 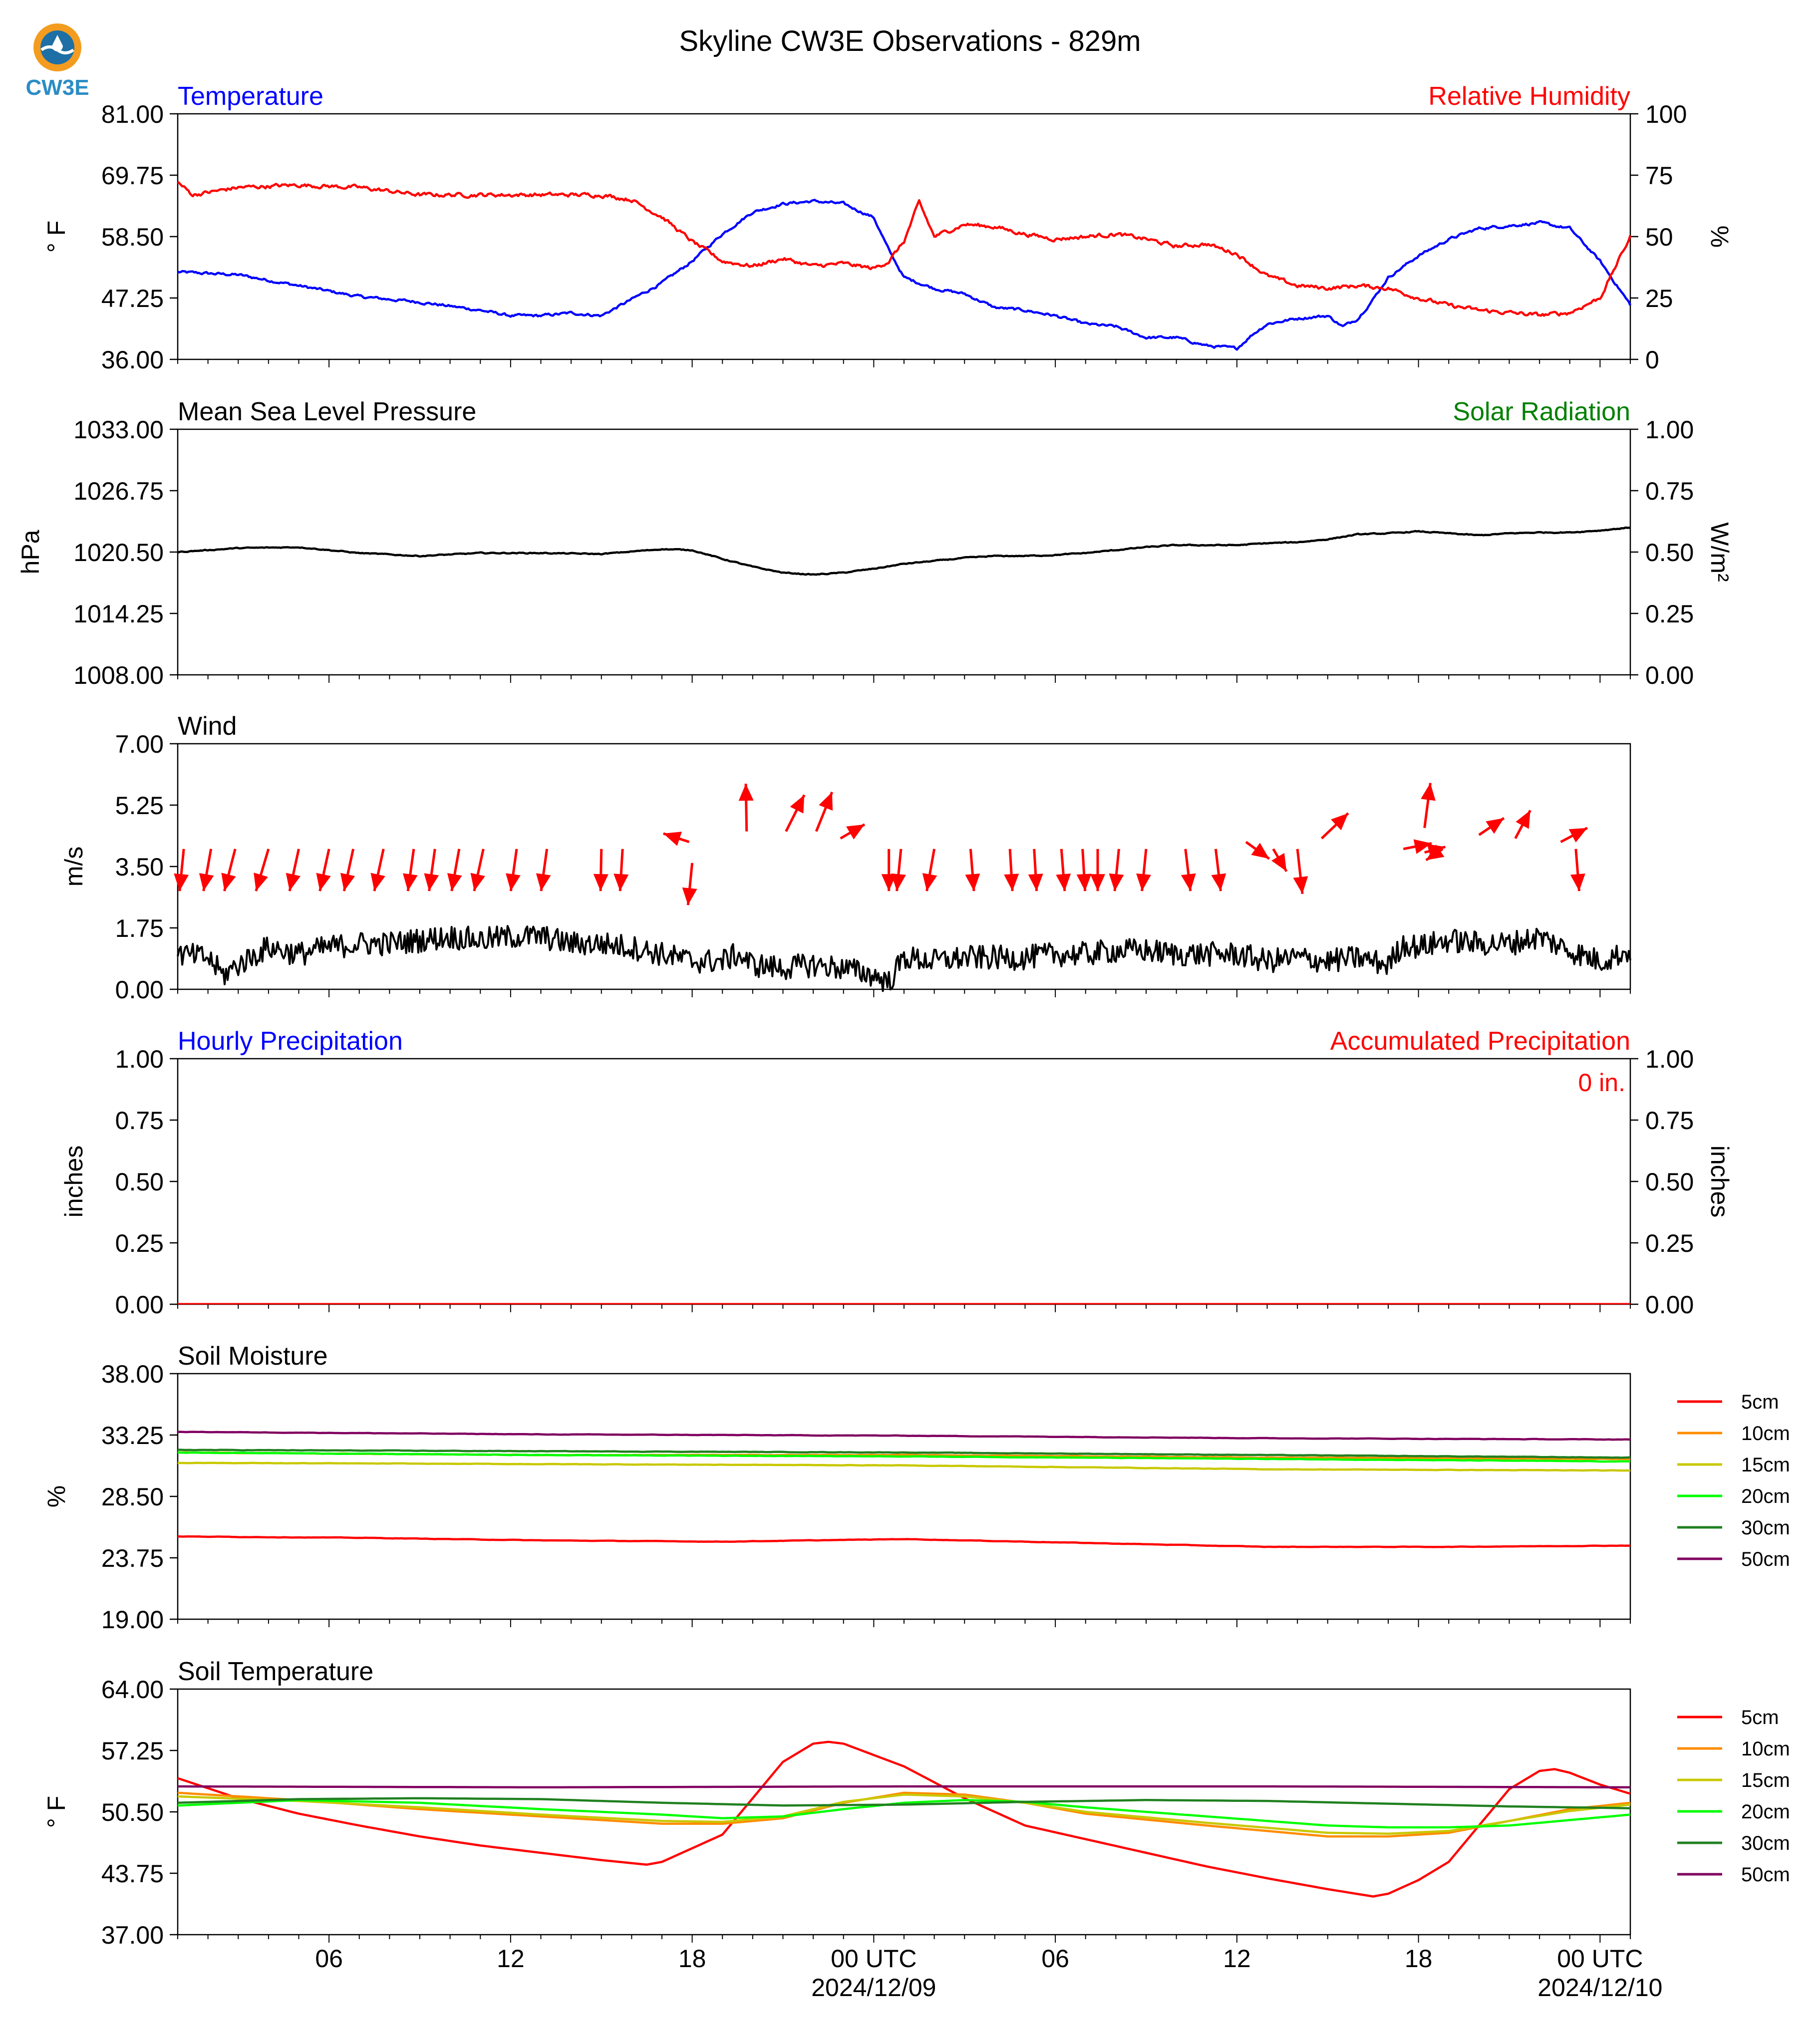 What do you see at coordinates (132, 1620) in the screenshot?
I see `y-tick-label: 19.00` at bounding box center [132, 1620].